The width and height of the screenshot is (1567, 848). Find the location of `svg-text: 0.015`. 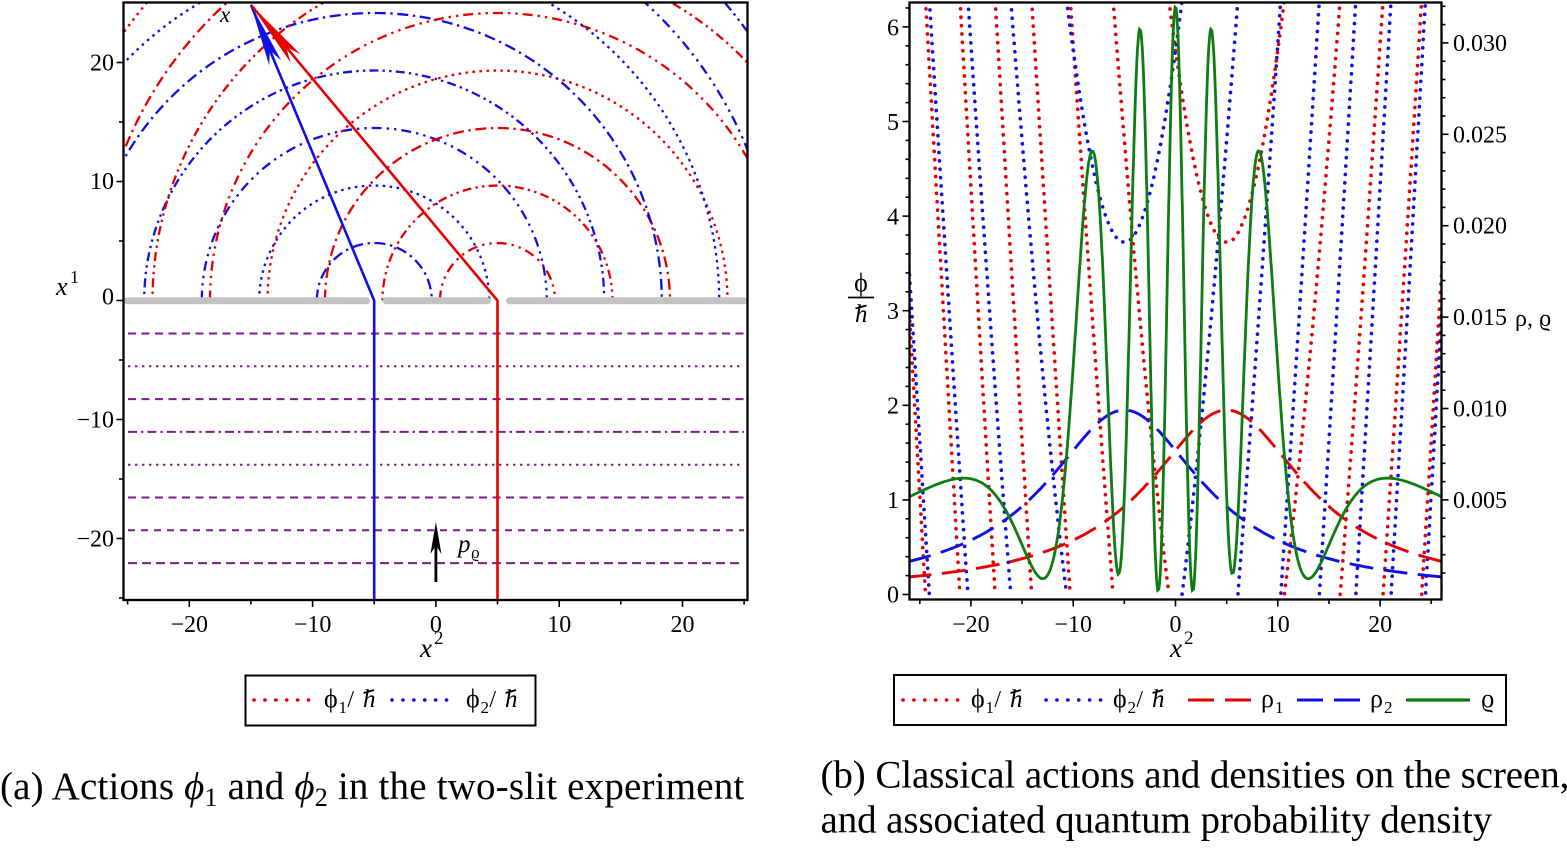

svg-text: 0.015 is located at coordinates (1480, 318).